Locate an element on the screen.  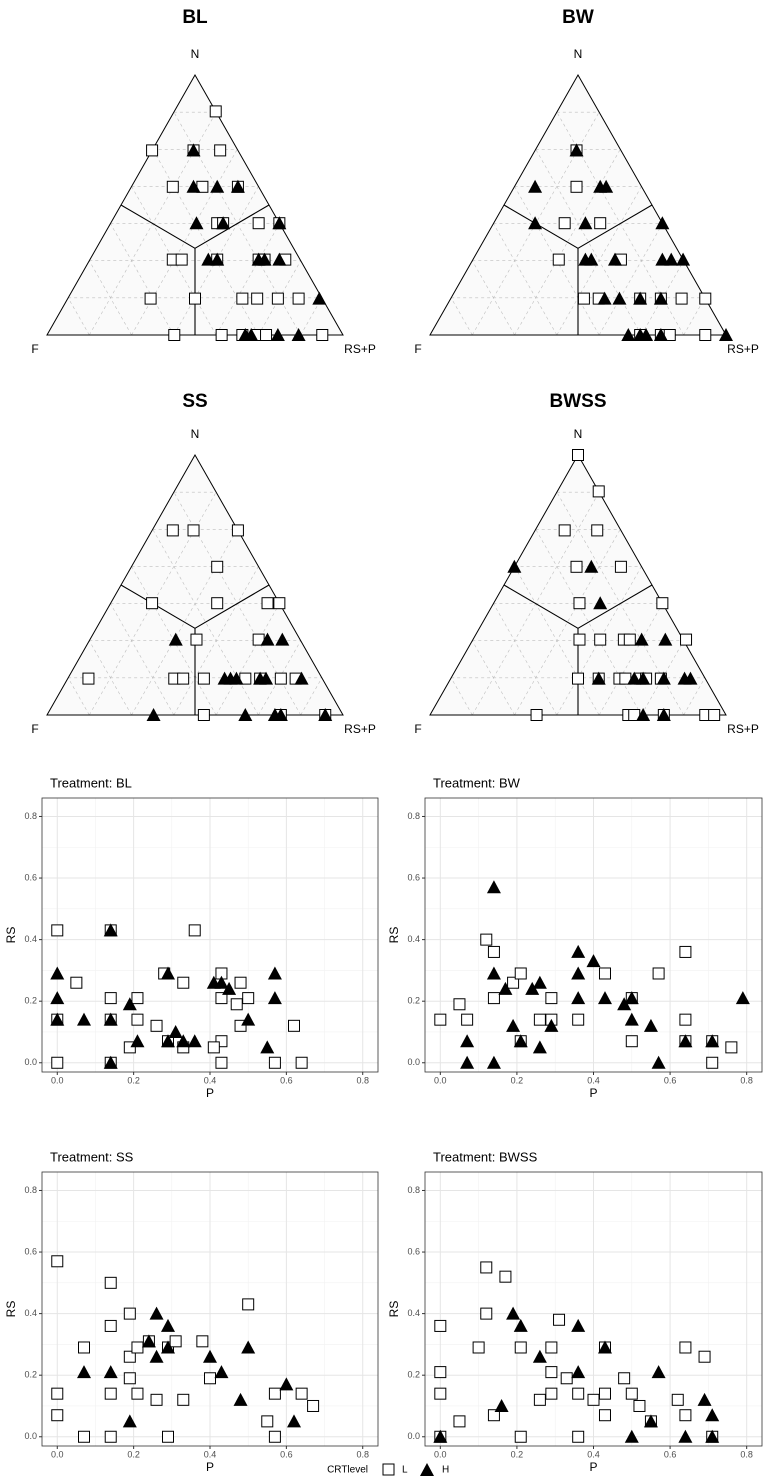
plot-border is located at coordinates (210, 935).